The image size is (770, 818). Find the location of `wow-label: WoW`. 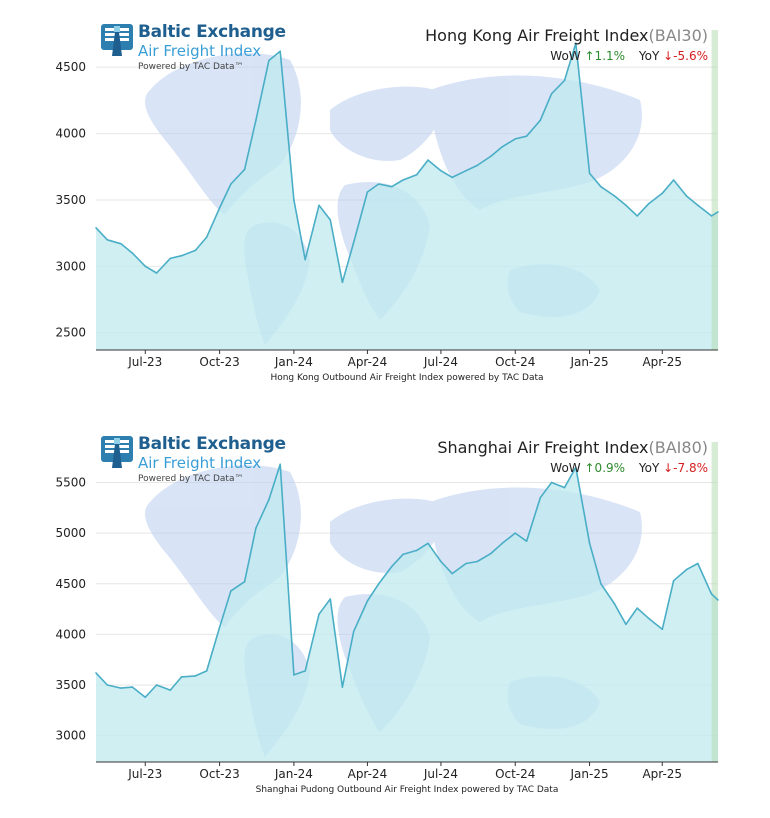

wow-label: WoW is located at coordinates (565, 468).